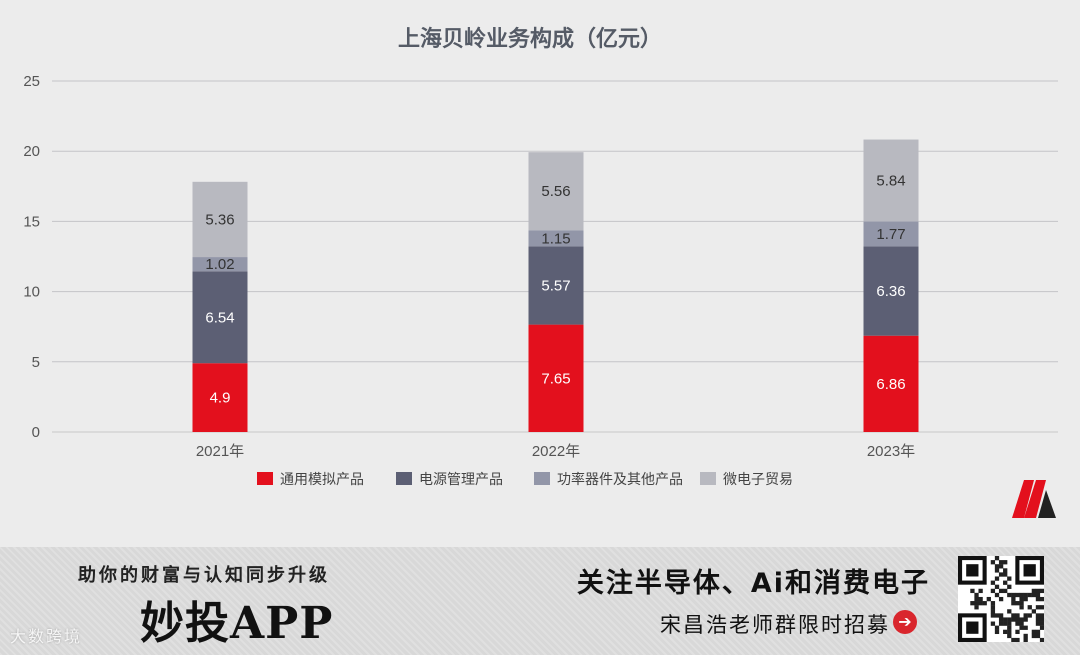 The width and height of the screenshot is (1080, 655). I want to click on legend-label: 功率器件及其他产品, so click(620, 479).